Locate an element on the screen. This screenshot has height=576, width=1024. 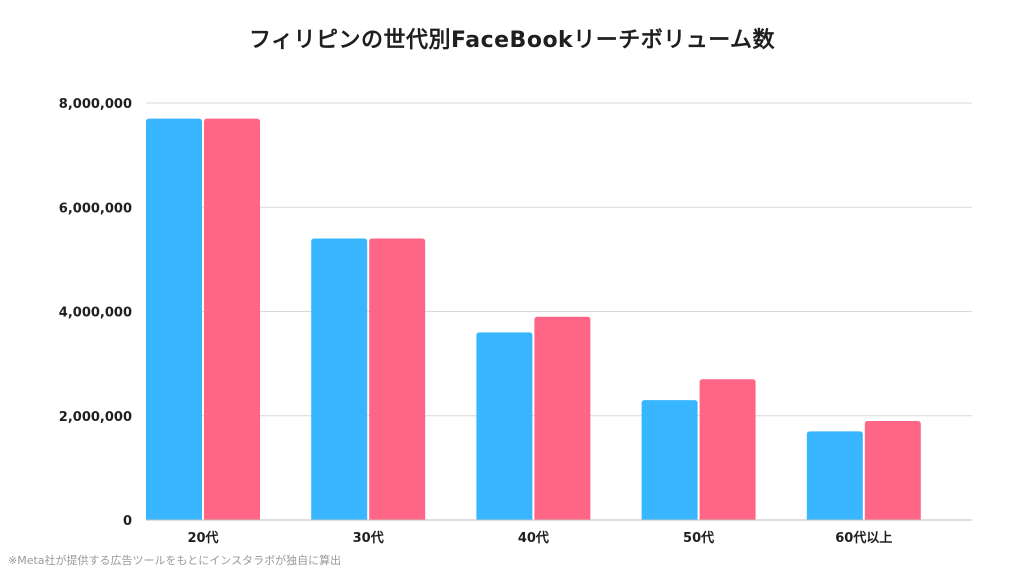
y-tick-label: 8,000,000 is located at coordinates (95, 104).